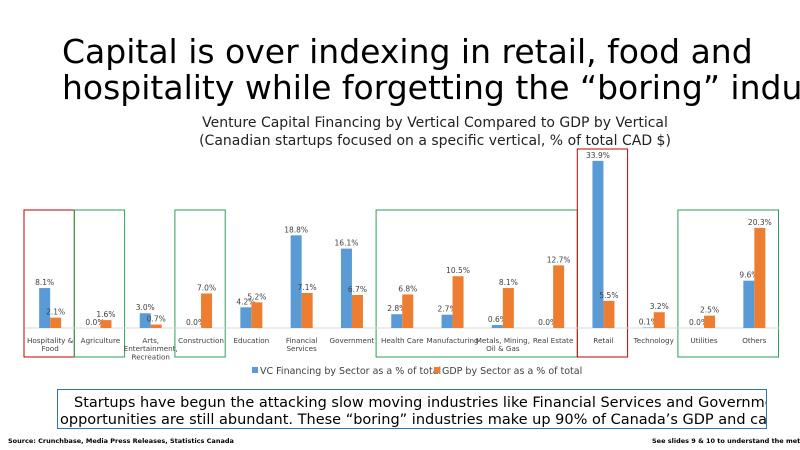  I want to click on vc-data-label: 2.7%, so click(447, 309).